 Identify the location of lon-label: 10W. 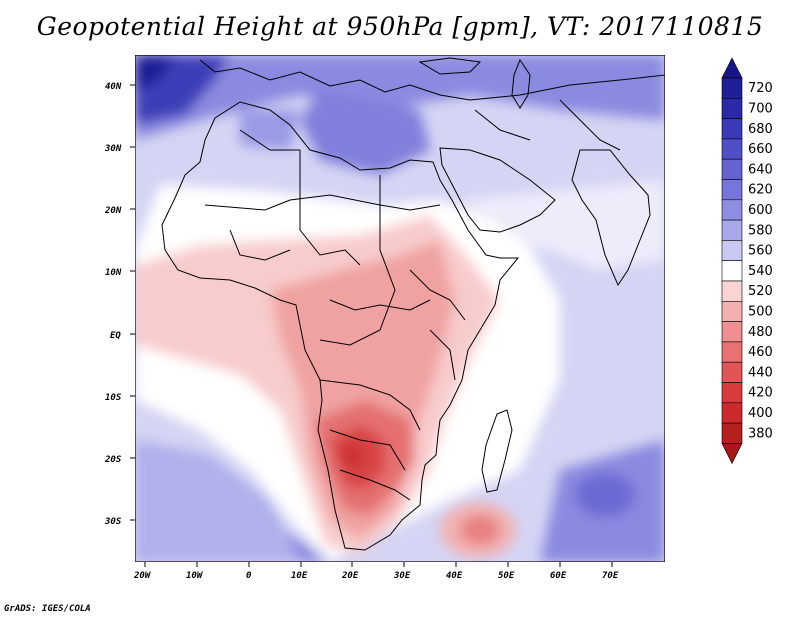
(195, 576).